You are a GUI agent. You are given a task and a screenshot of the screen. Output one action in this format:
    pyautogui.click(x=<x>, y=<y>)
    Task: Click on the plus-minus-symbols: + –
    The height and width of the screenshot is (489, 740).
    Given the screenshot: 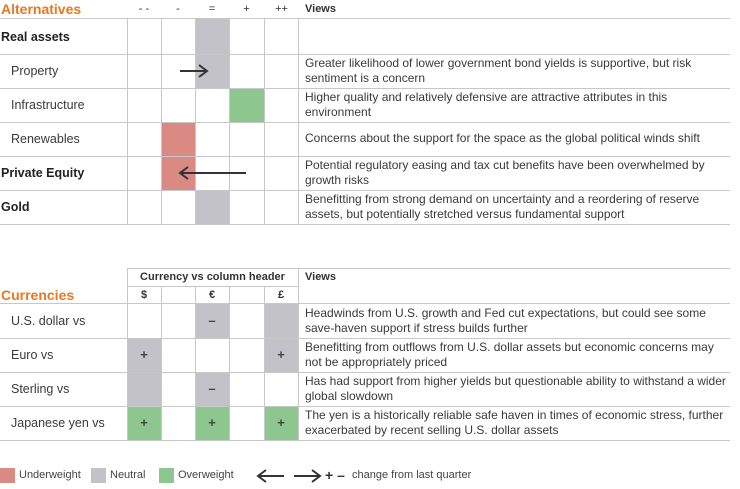 What is the action you would take?
    pyautogui.click(x=335, y=475)
    